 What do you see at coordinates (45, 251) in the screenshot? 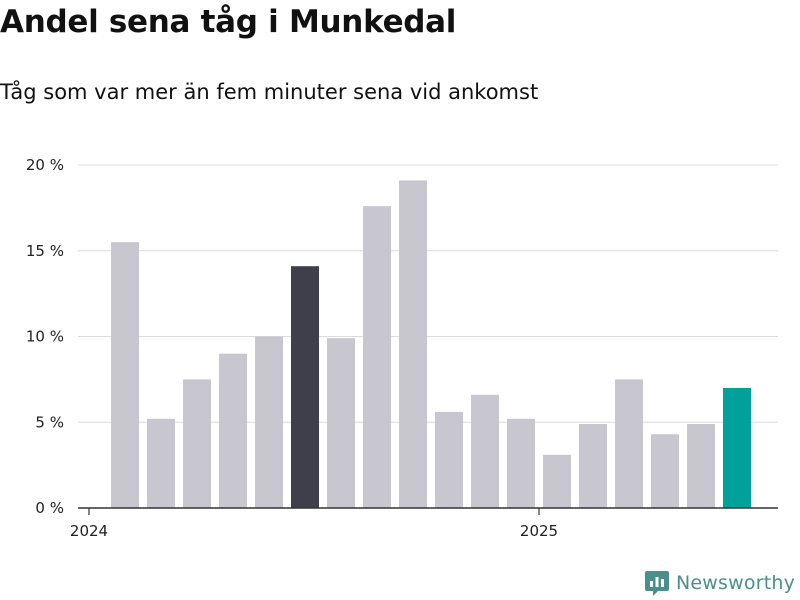
I see `y-tick-label: 15 %` at bounding box center [45, 251].